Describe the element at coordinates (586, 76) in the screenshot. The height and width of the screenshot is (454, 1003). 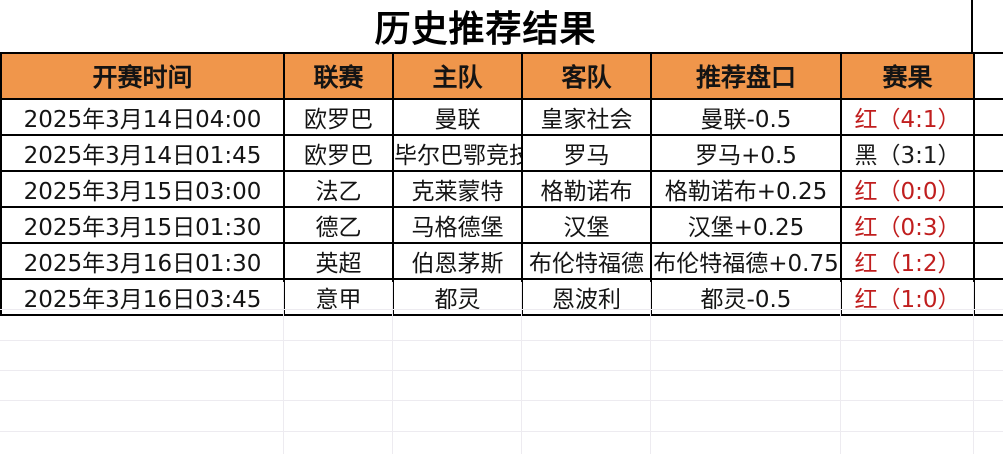
I see `header-cell-away: 客队` at that location.